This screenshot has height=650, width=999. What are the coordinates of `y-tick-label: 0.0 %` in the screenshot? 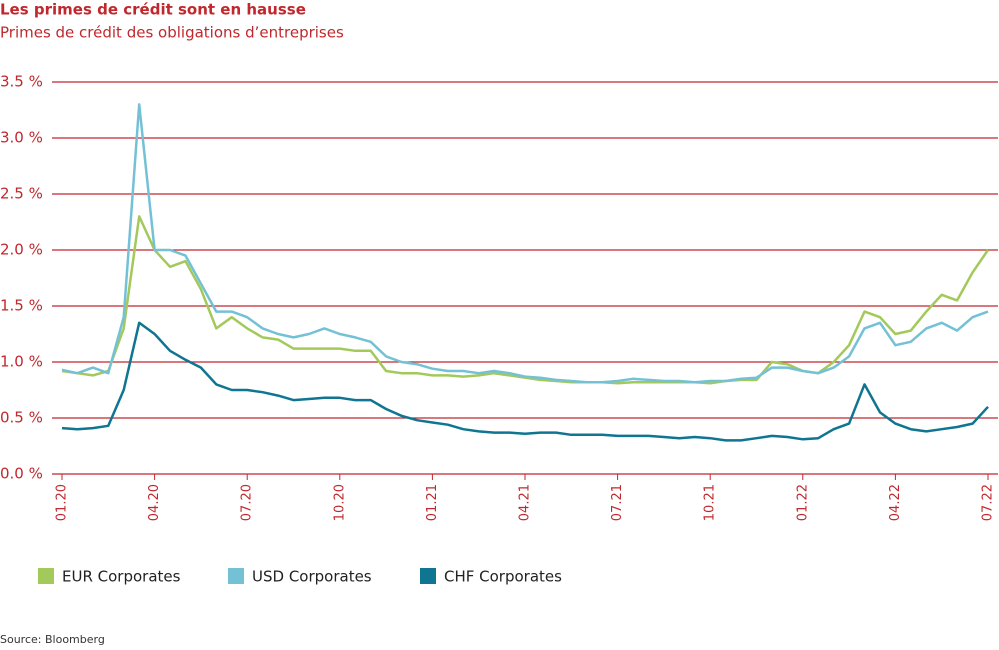 It's located at (21, 474).